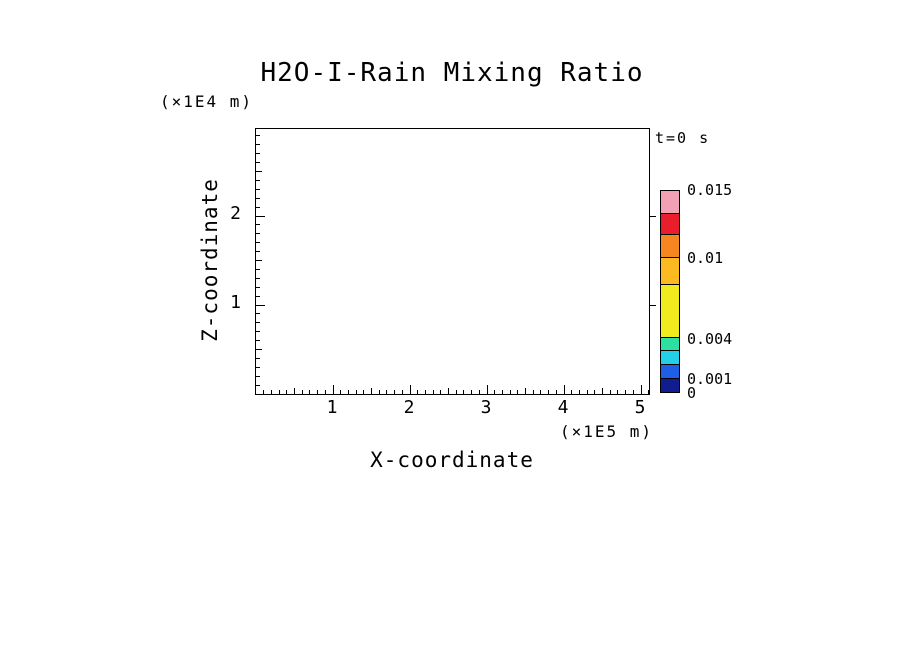  What do you see at coordinates (210, 260) in the screenshot?
I see `y-axis-title: Z-coordinate` at bounding box center [210, 260].